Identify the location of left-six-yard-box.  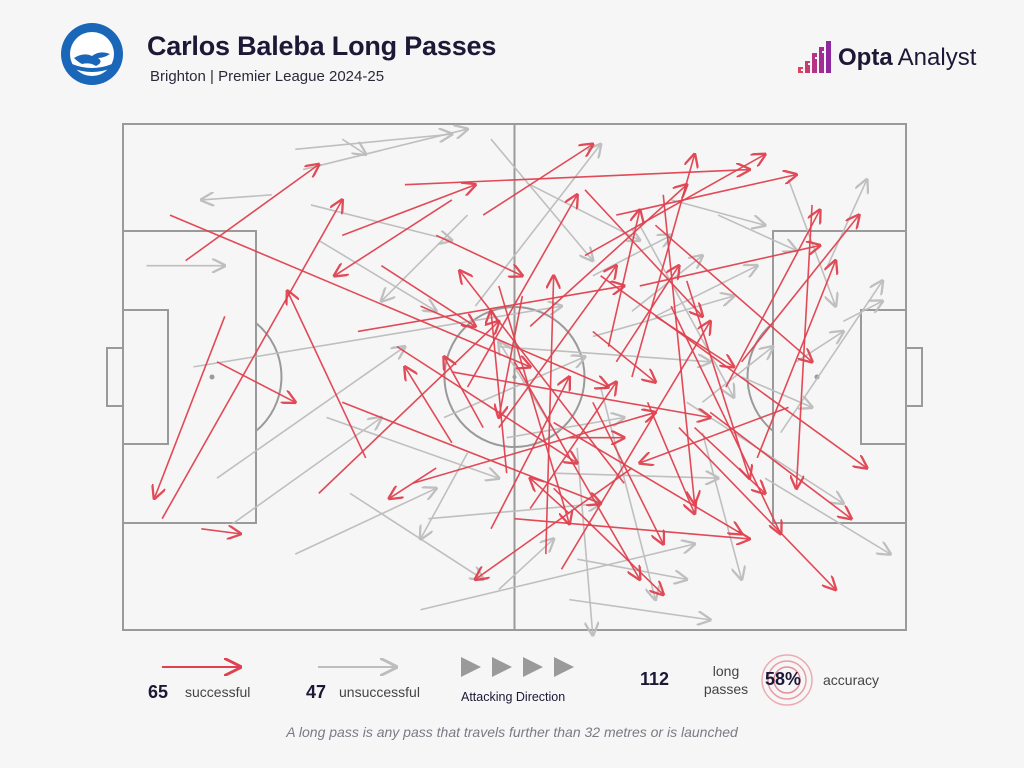
(145, 377).